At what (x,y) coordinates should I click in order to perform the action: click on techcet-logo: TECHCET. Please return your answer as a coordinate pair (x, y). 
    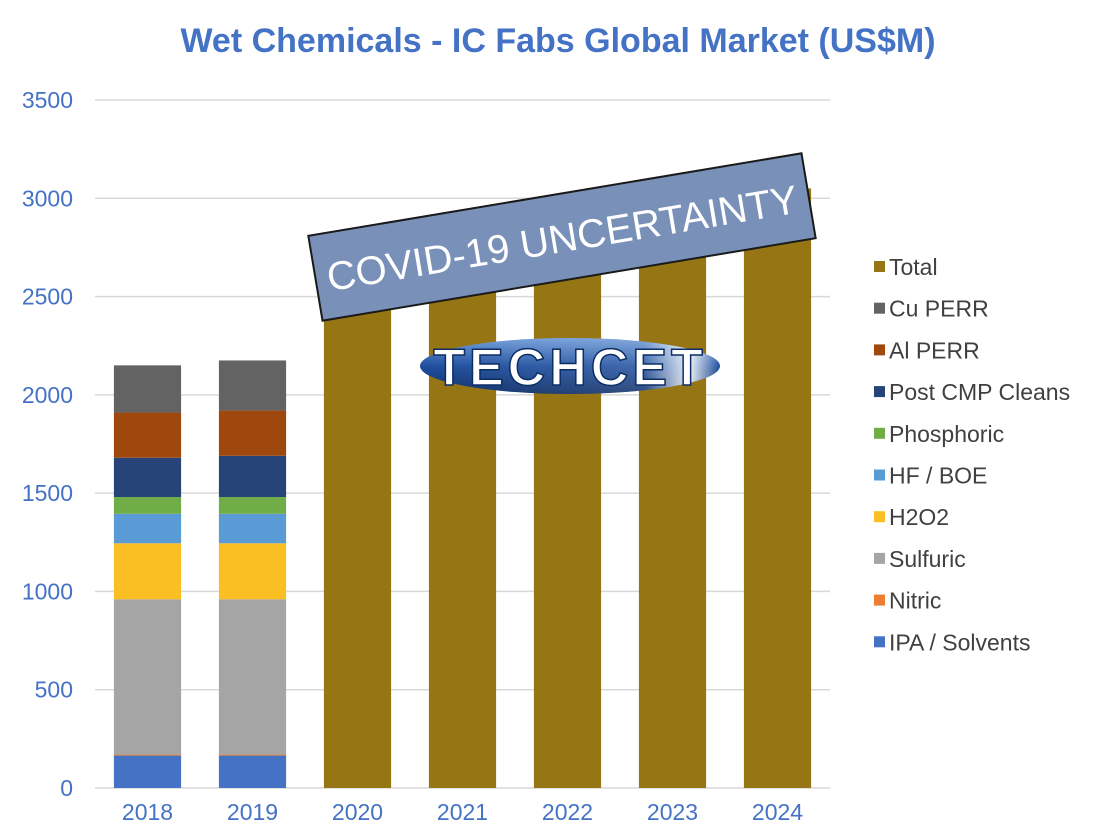
    Looking at the image, I should click on (570, 368).